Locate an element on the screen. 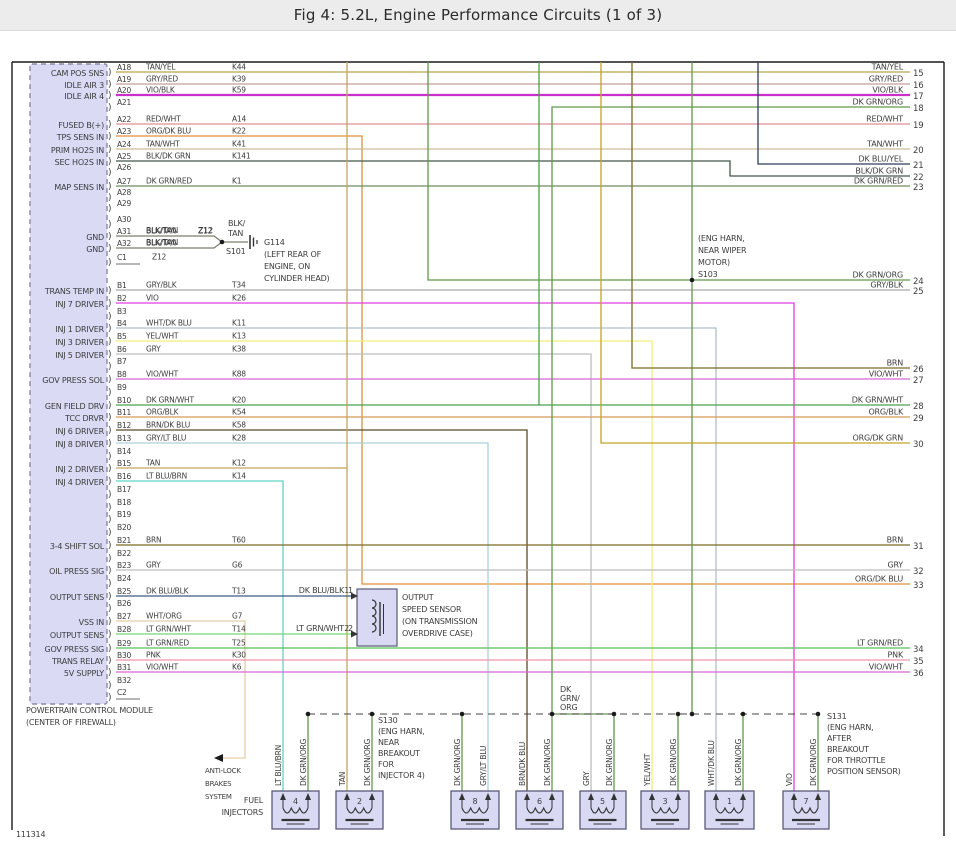  injector-number-5: 5 is located at coordinates (602, 801).